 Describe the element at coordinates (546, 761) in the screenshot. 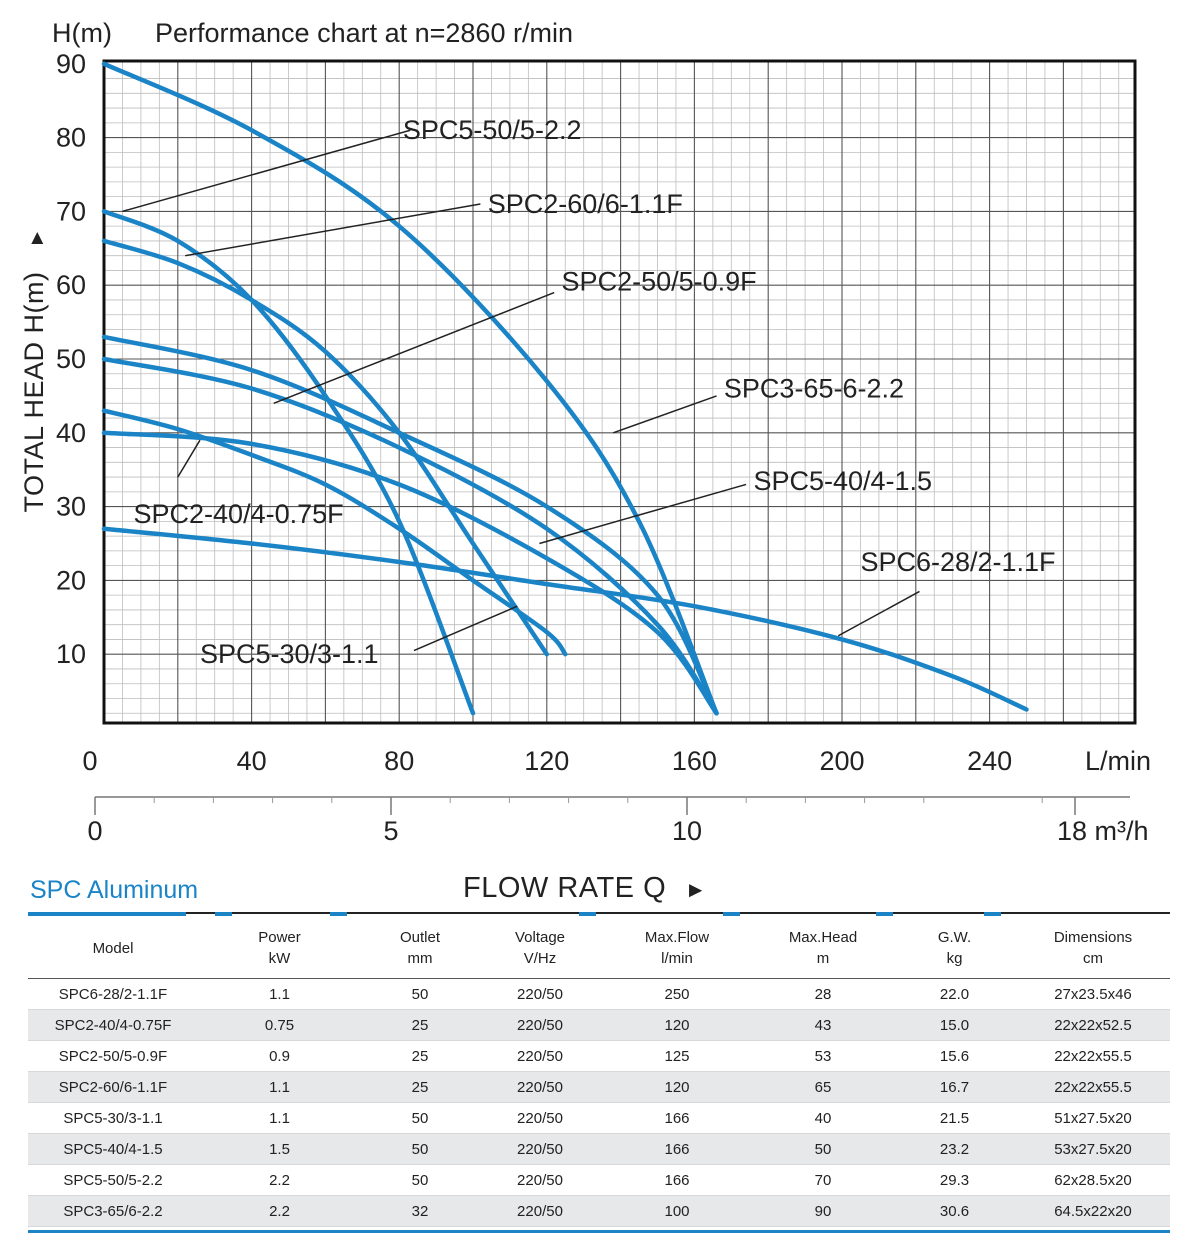

I see `x-tick-label: 120` at that location.